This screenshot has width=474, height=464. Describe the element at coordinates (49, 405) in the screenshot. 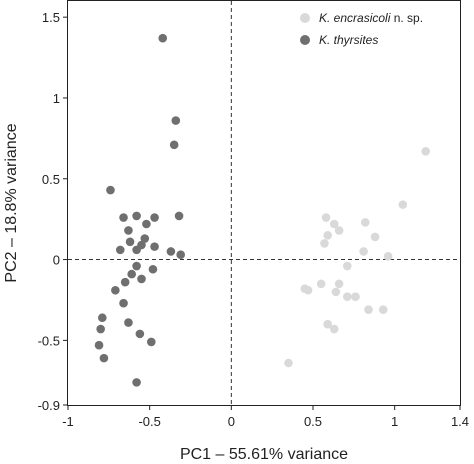

I see `y-tick-label: -0.9` at that location.